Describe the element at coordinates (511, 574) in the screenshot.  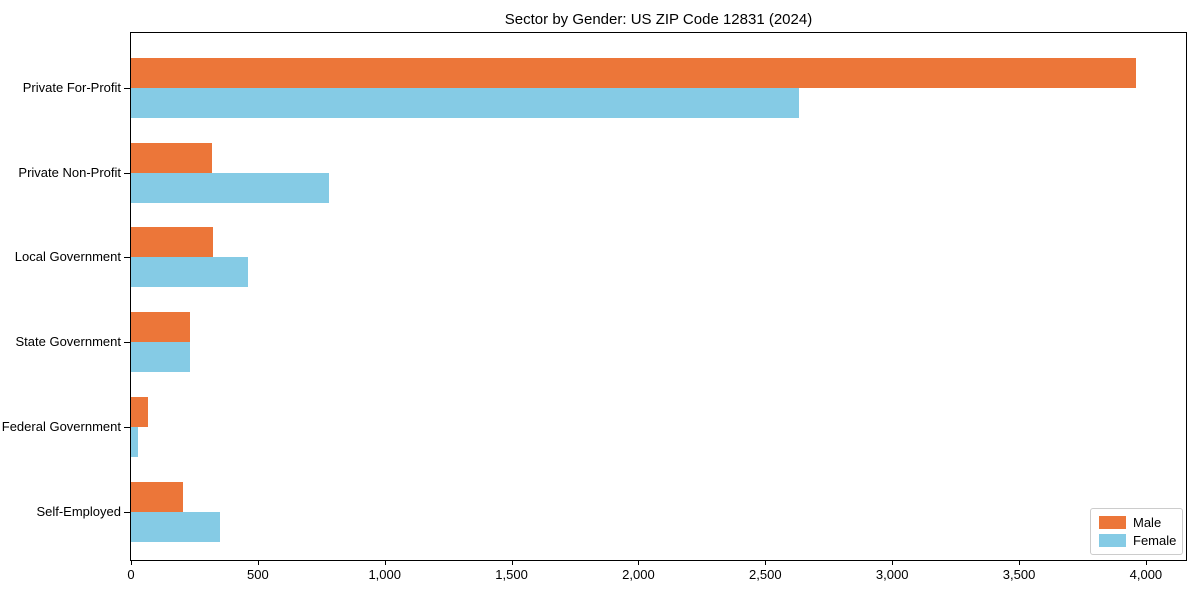
I see `x-tick-label: 1,500` at that location.